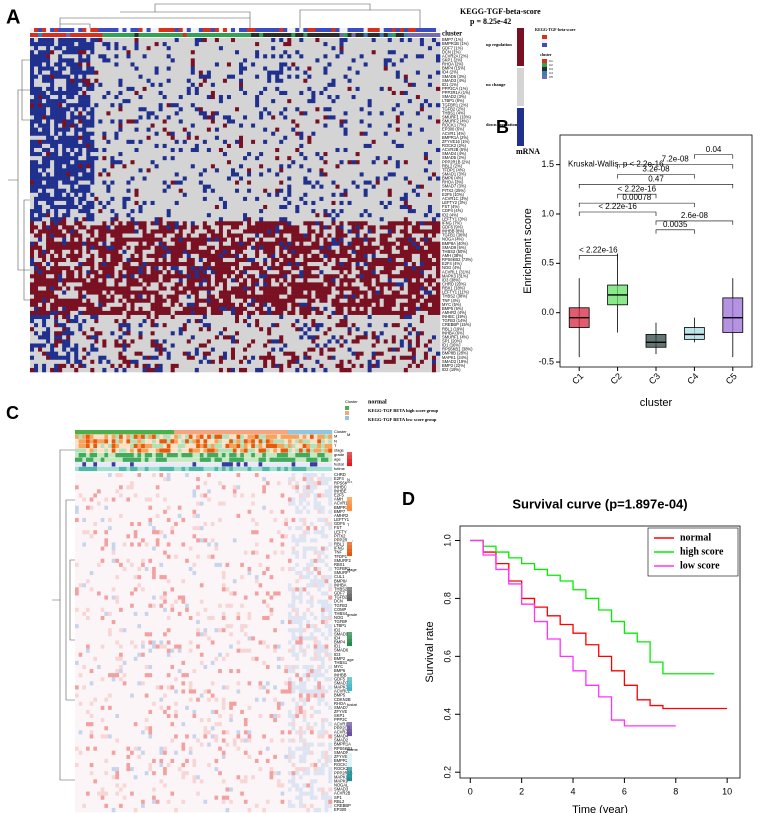 The image size is (768, 813). I want to click on score-annotation-cell, so click(56, 30).